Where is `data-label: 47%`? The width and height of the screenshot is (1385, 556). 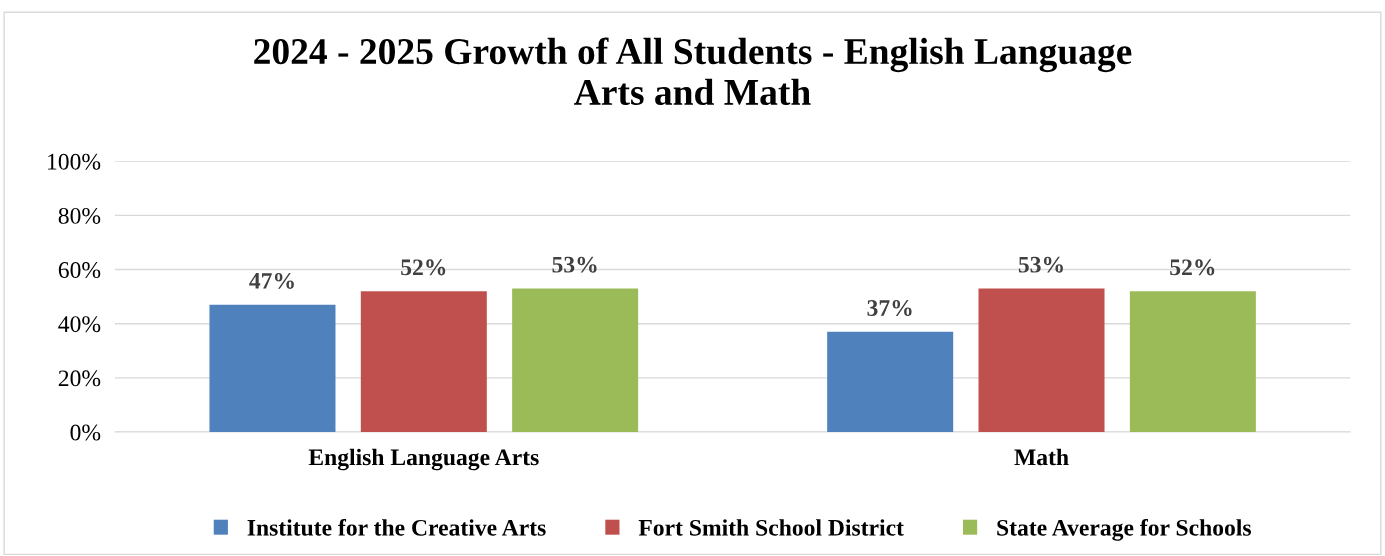 data-label: 47% is located at coordinates (271, 280).